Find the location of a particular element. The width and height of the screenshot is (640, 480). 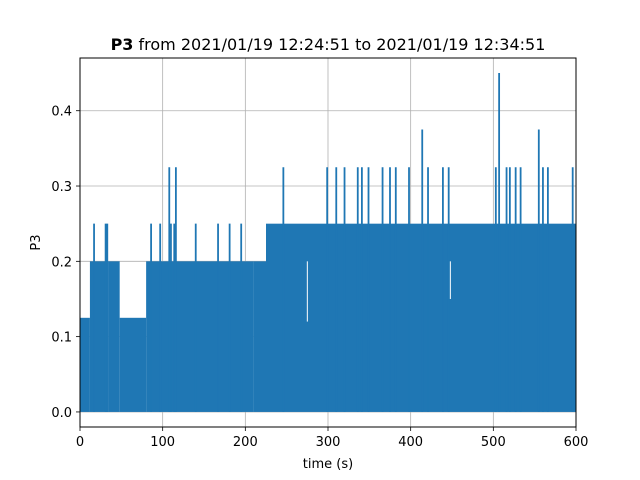

y-tick-label: 0.1 is located at coordinates (61, 338).